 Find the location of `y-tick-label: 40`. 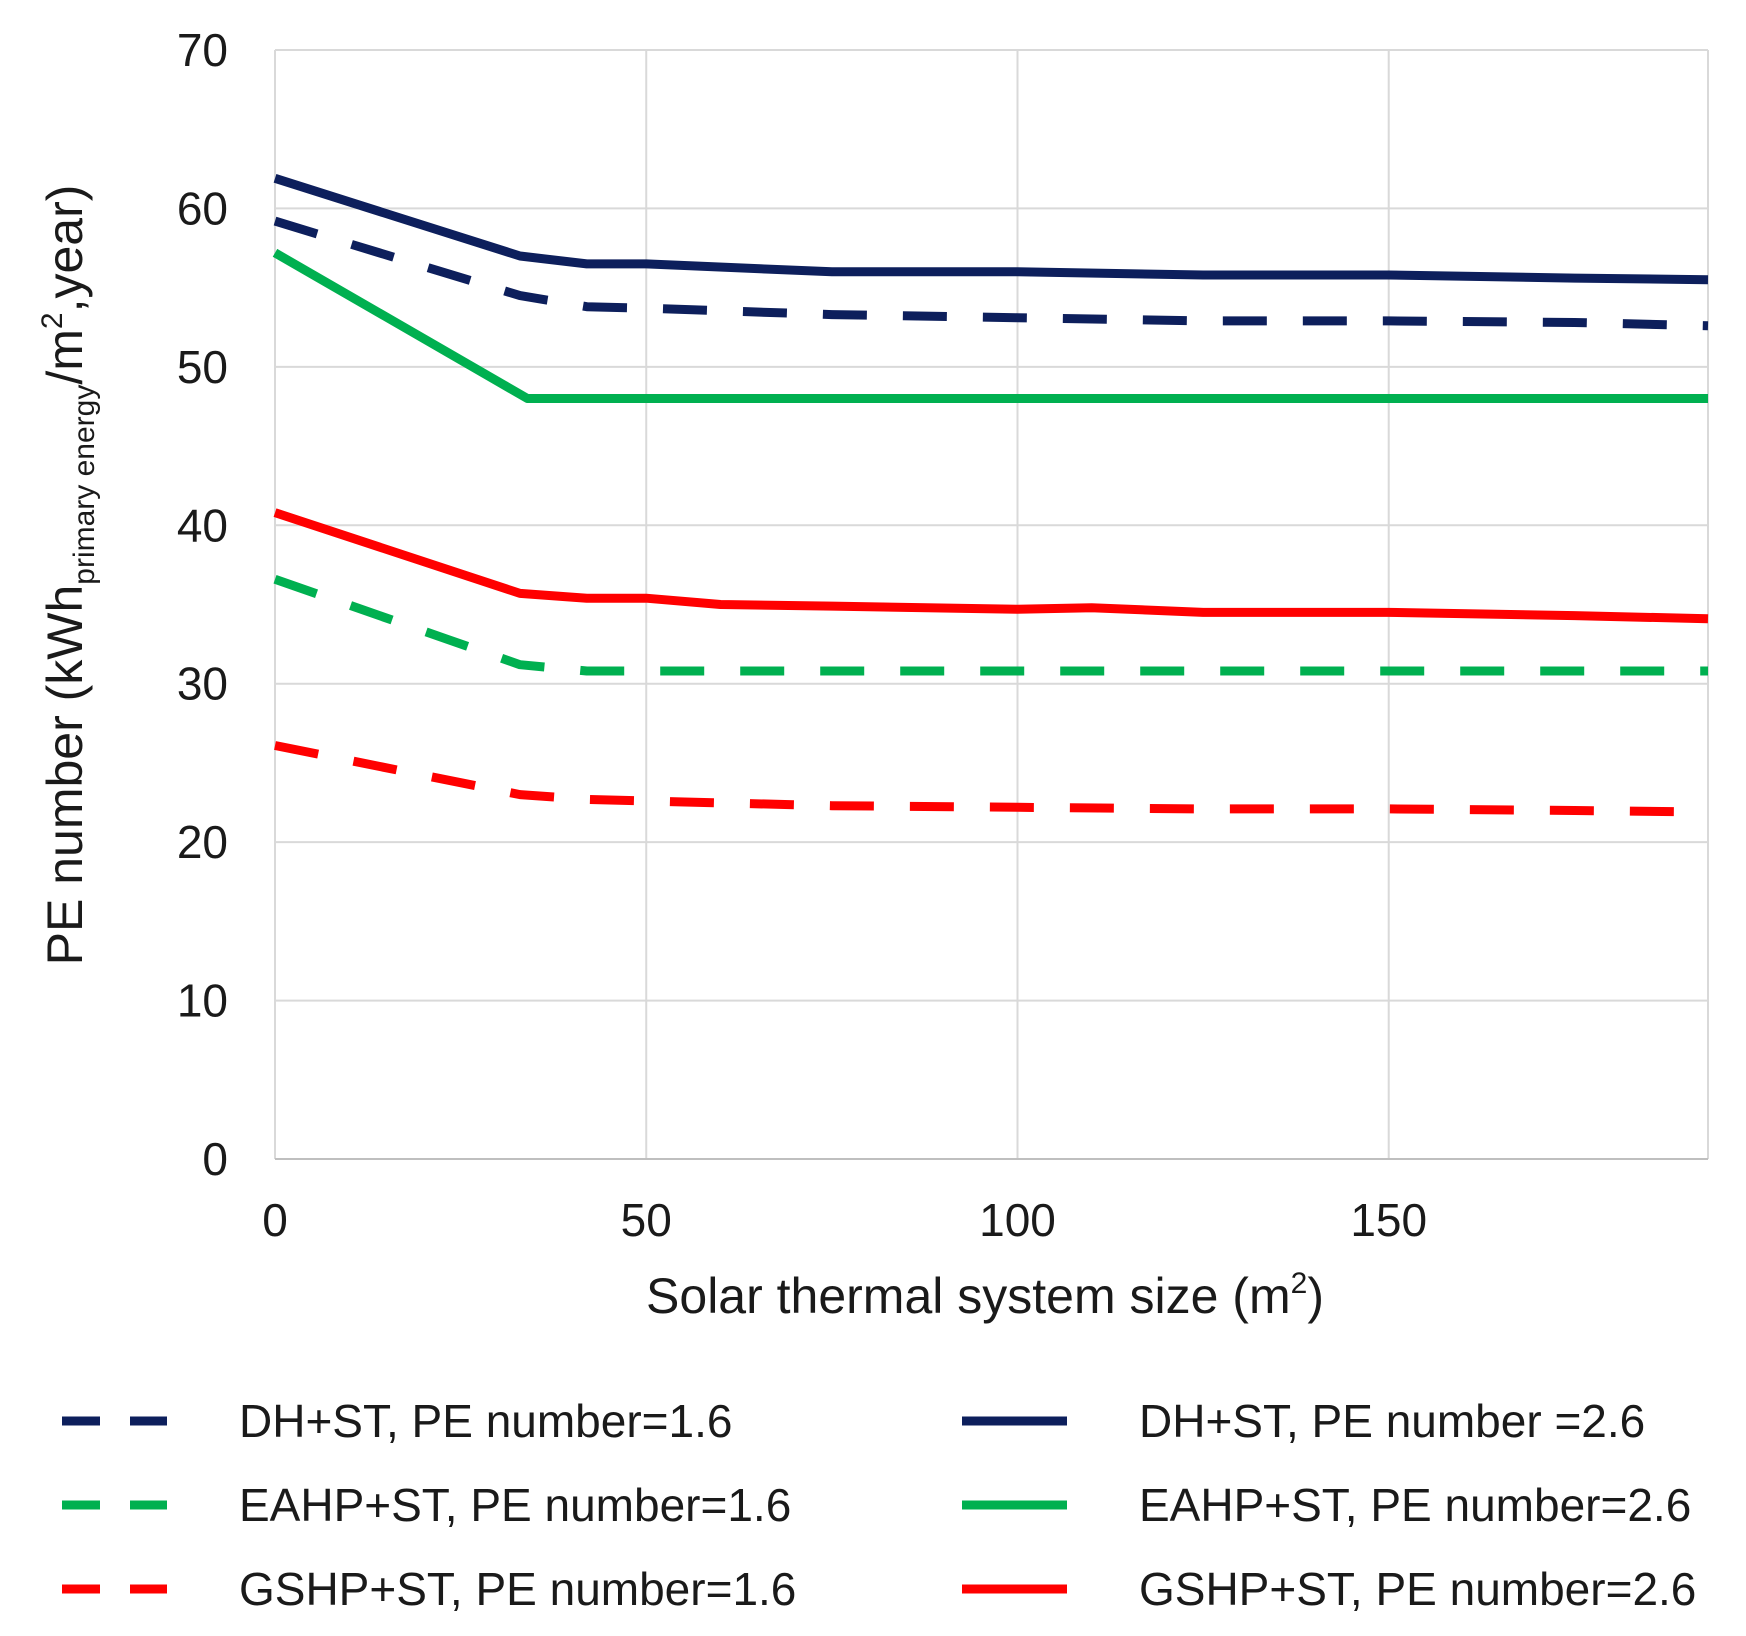

y-tick-label: 40 is located at coordinates (202, 525).